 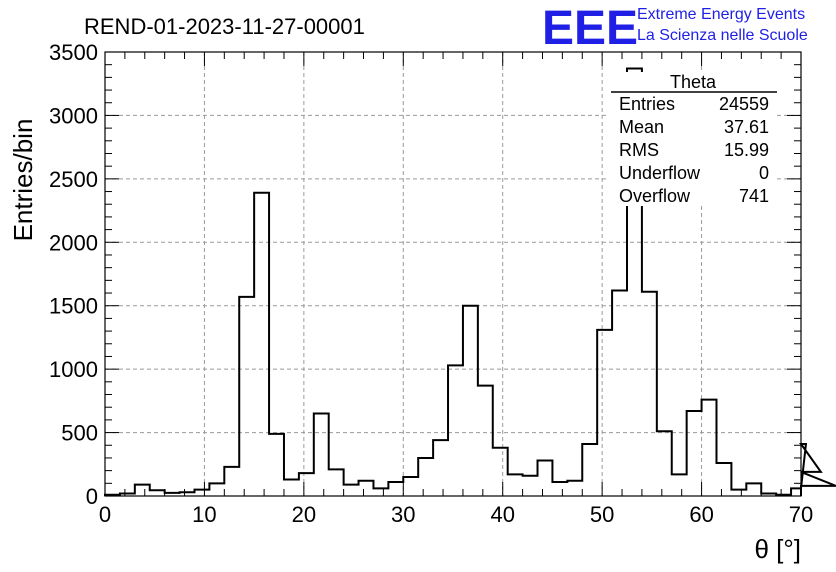 What do you see at coordinates (721, 14) in the screenshot?
I see `logo-line-1: Extreme Energy Events` at bounding box center [721, 14].